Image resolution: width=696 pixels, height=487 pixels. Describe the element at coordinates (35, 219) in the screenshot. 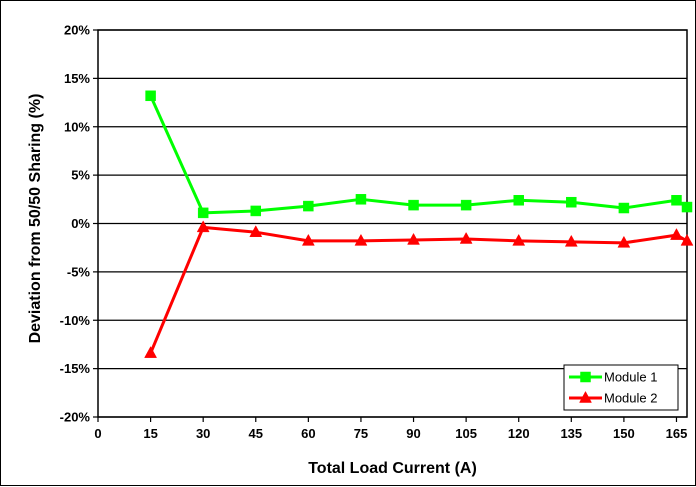

I see `y-axis-title: Deviation from 50/50 Sharing (%)` at that location.